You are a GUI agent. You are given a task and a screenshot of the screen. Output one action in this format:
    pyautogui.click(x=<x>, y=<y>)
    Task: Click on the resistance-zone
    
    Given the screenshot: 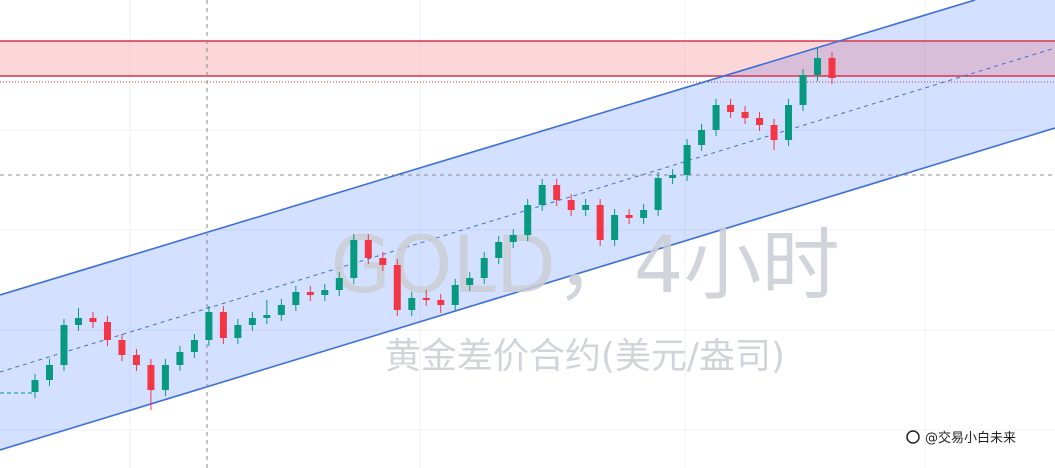 What is the action you would take?
    pyautogui.click(x=527, y=58)
    